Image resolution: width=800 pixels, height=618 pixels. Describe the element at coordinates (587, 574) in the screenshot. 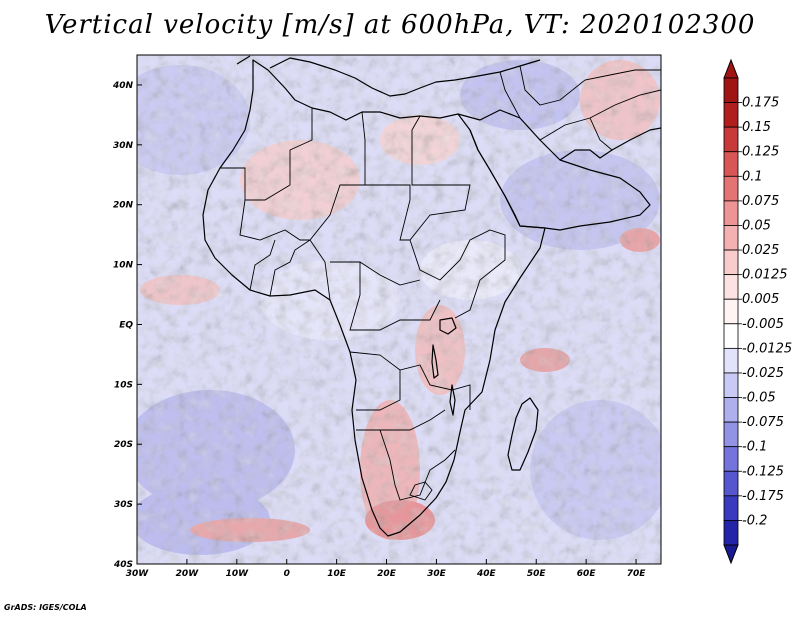

I see `lon-tick-label: 60E` at that location.